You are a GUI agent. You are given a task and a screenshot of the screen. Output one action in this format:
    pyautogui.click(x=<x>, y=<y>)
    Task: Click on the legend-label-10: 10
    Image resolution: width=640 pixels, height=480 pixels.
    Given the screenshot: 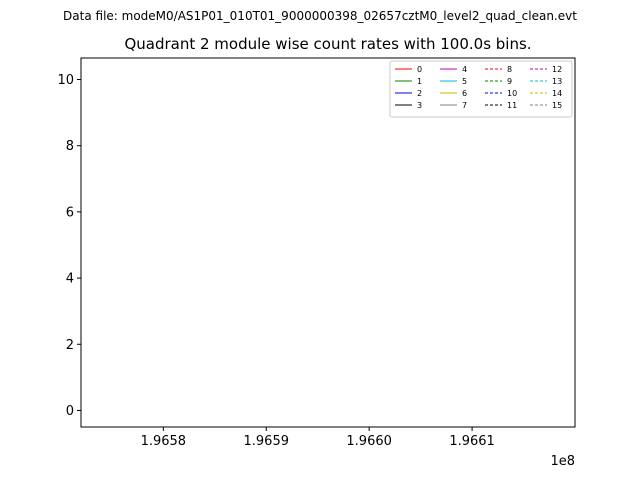 What is the action you would take?
    pyautogui.click(x=512, y=93)
    